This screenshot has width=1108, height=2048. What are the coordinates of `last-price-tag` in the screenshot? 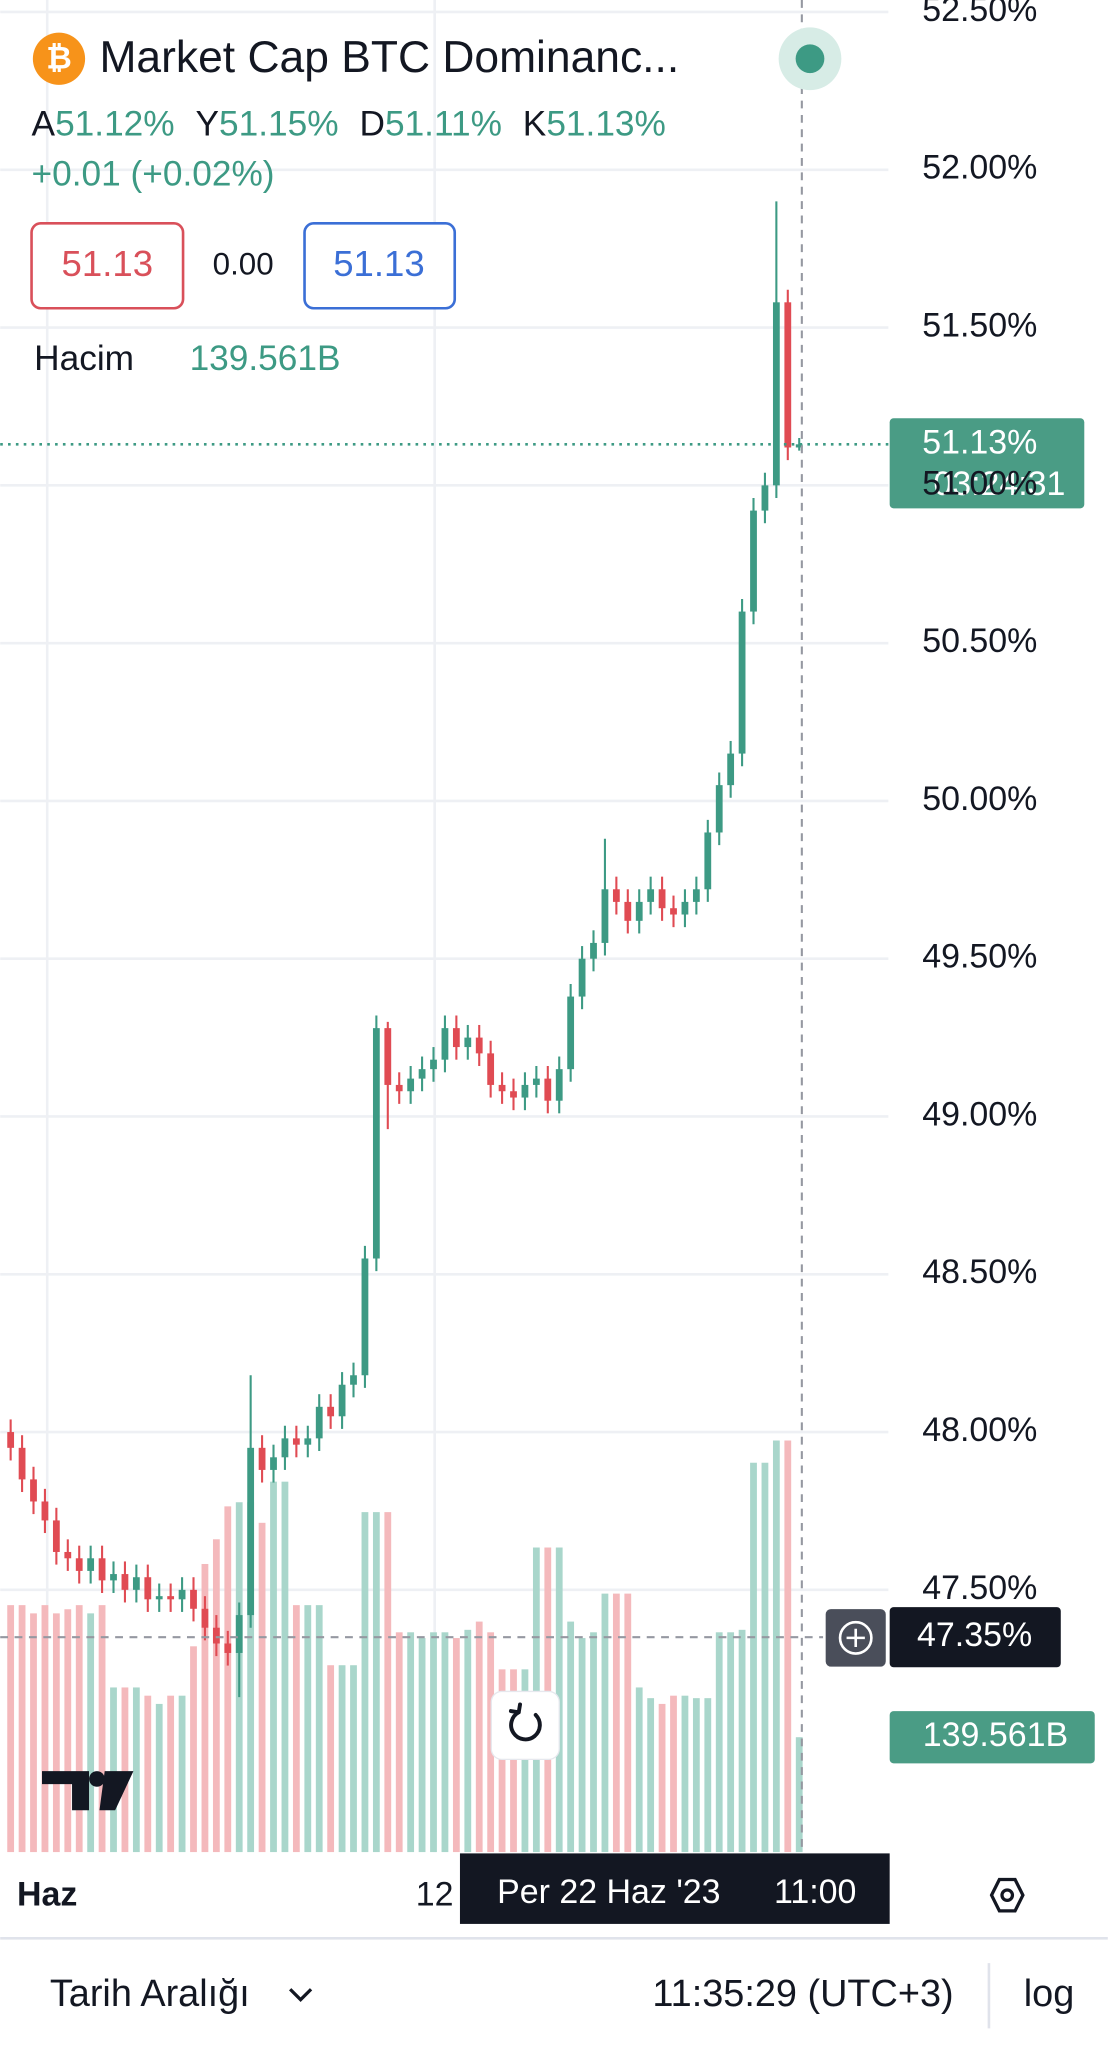 It's located at (987, 463).